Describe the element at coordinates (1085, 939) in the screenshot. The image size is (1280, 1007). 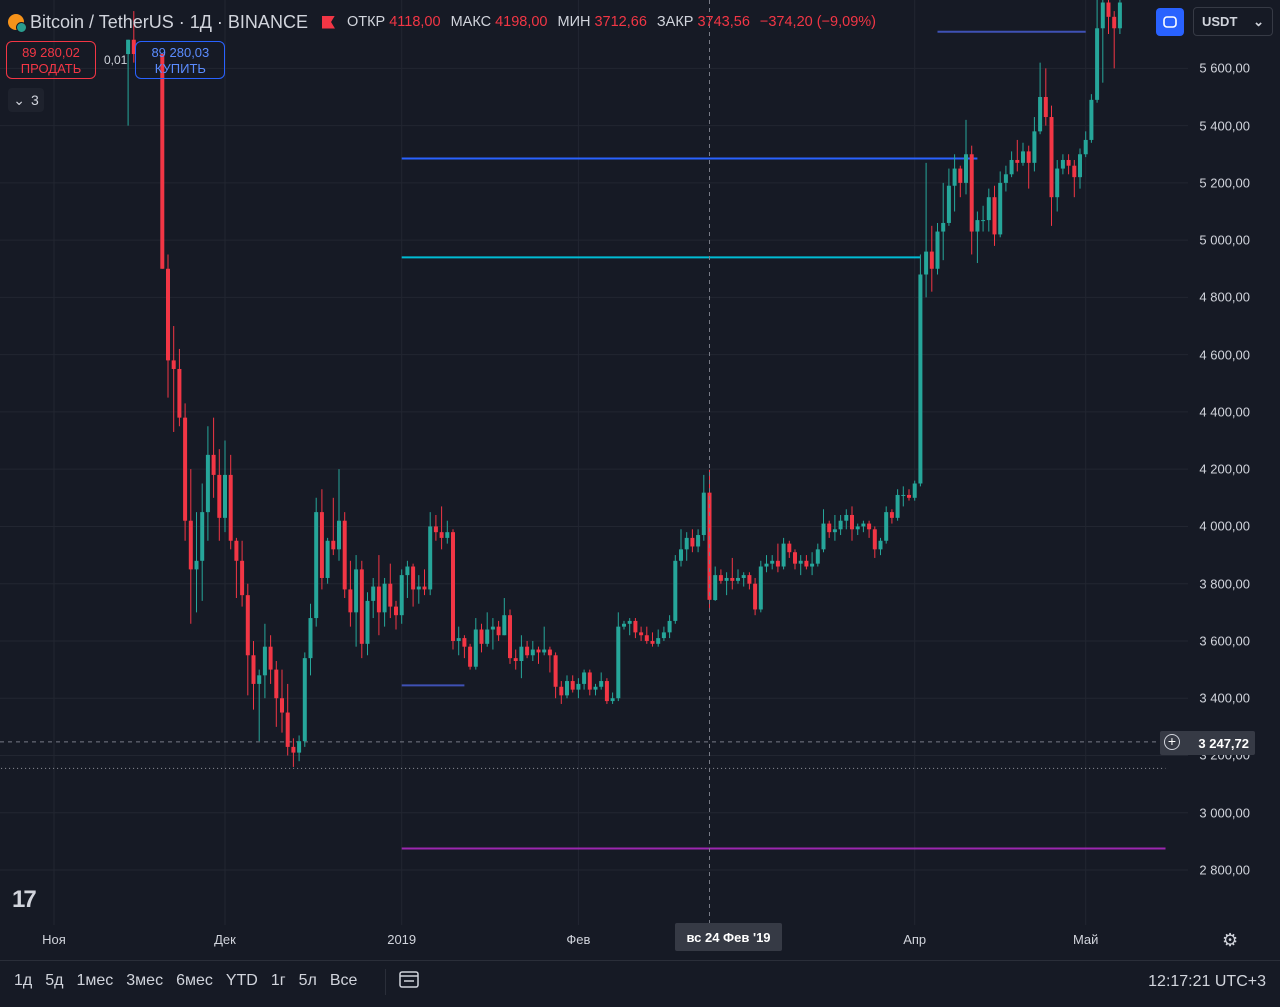
I see `time-tick-label: Май` at that location.